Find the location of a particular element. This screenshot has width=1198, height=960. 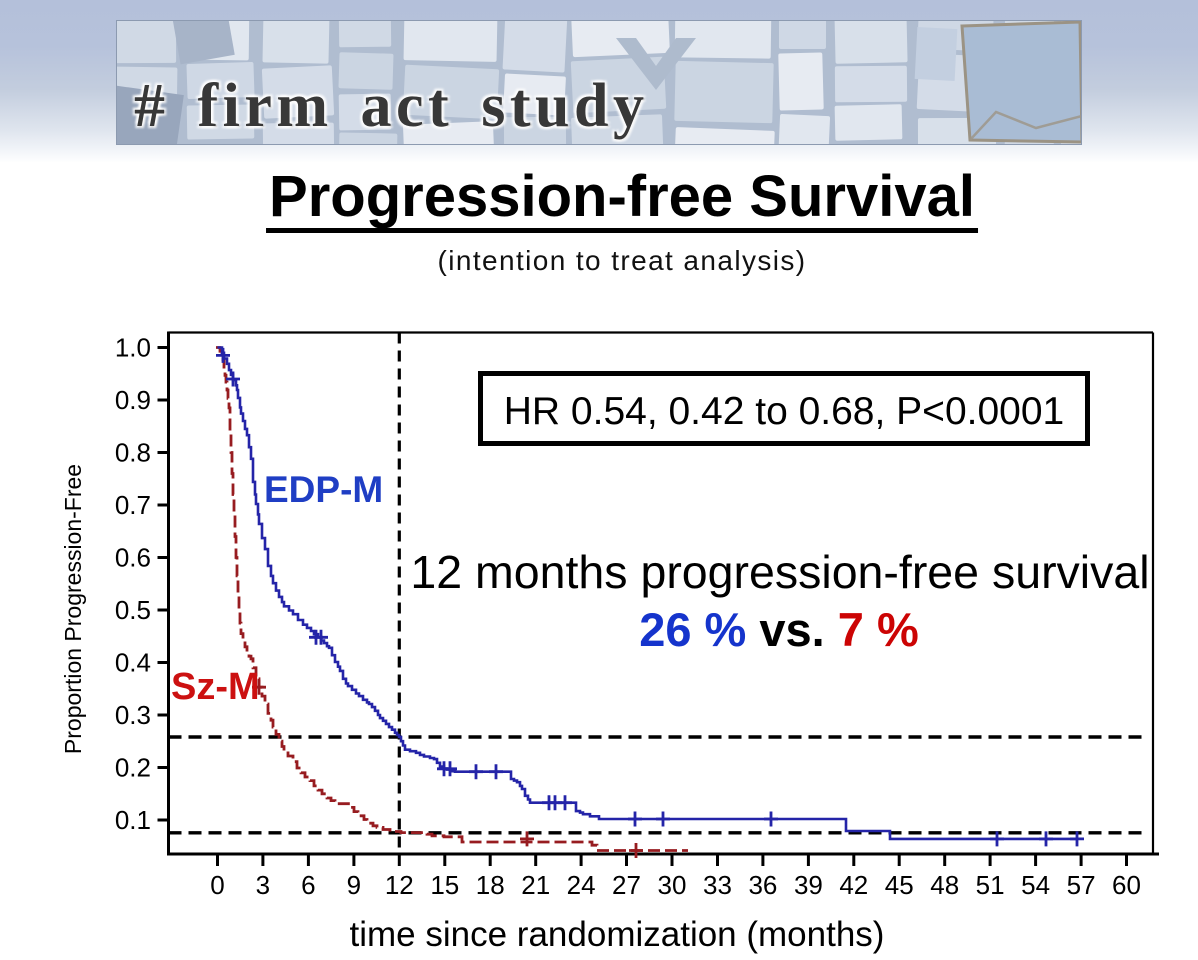

svg-text: 0.4 is located at coordinates (133, 663).